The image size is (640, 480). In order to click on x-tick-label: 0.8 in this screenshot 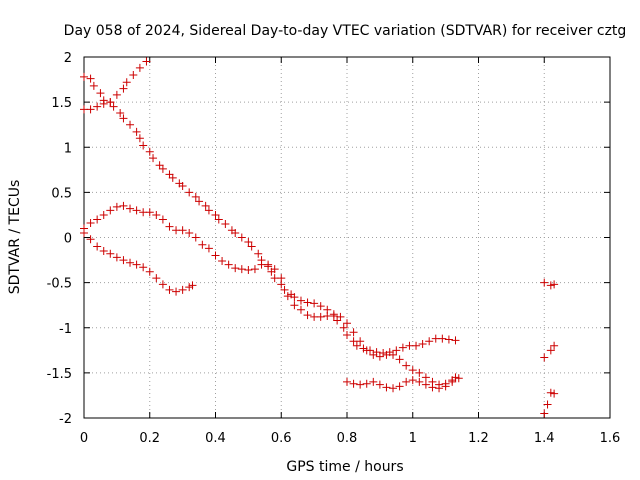, I will do `click(347, 438)`.